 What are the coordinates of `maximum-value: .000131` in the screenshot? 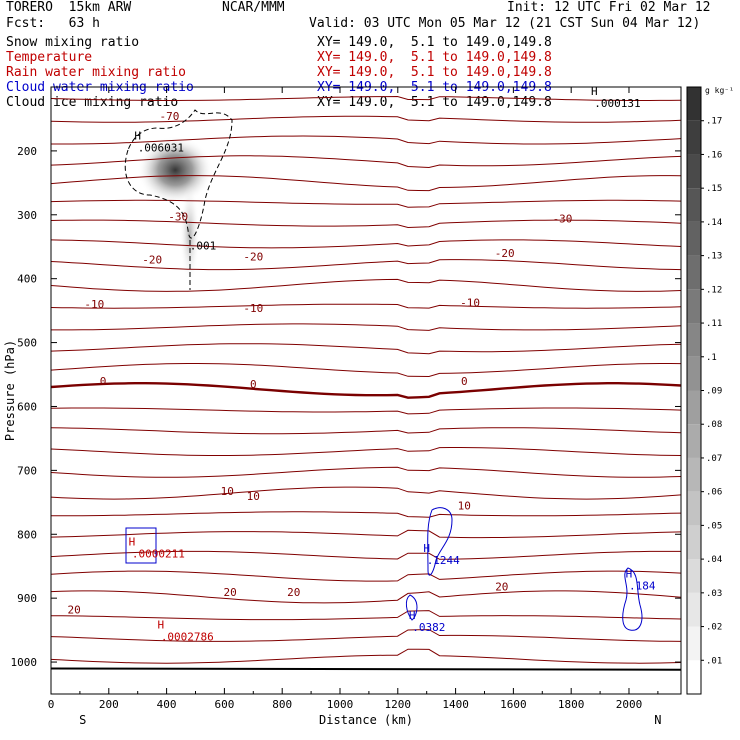 It's located at (617, 103).